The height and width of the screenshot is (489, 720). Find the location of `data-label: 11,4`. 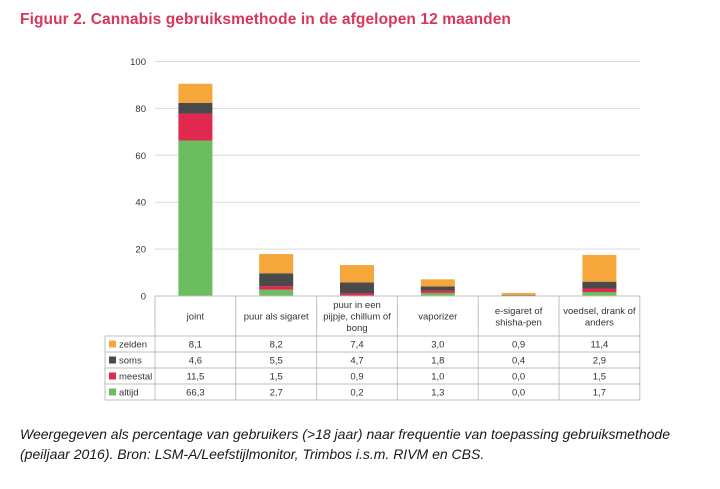

data-label: 11,4 is located at coordinates (600, 345).